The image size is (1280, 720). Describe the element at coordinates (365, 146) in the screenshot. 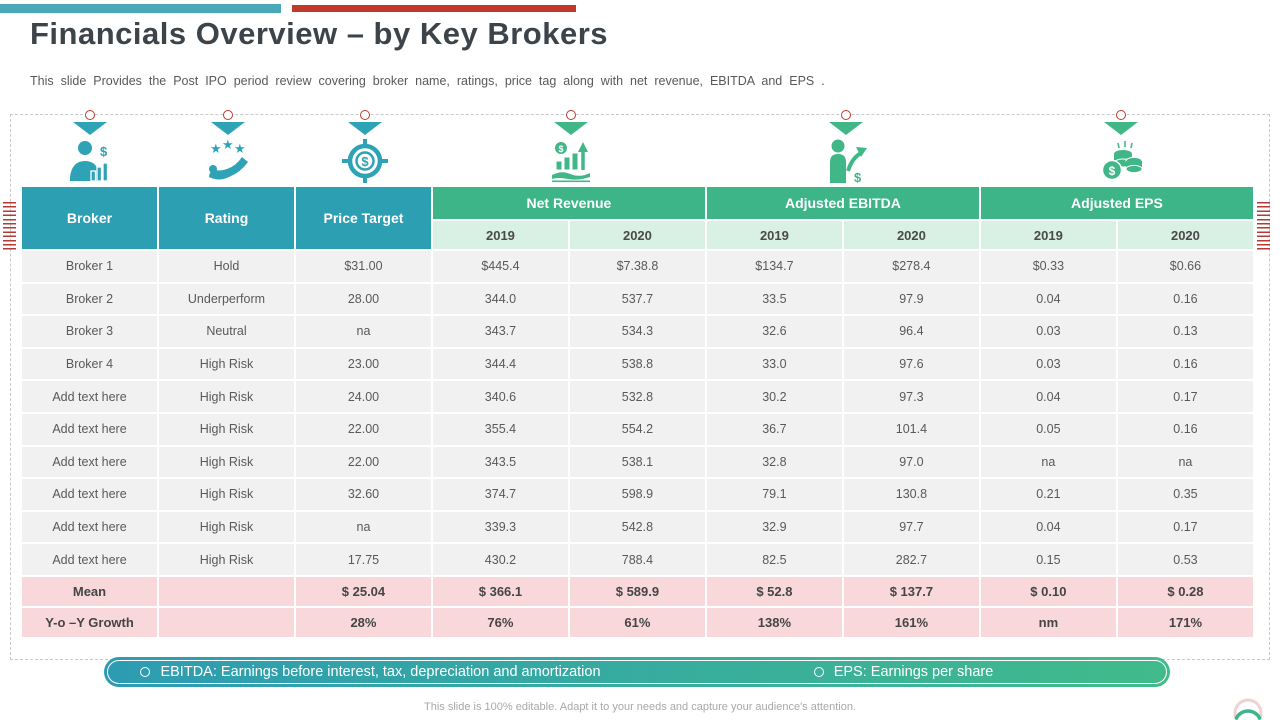

I see `column-marker-price-target: $` at that location.